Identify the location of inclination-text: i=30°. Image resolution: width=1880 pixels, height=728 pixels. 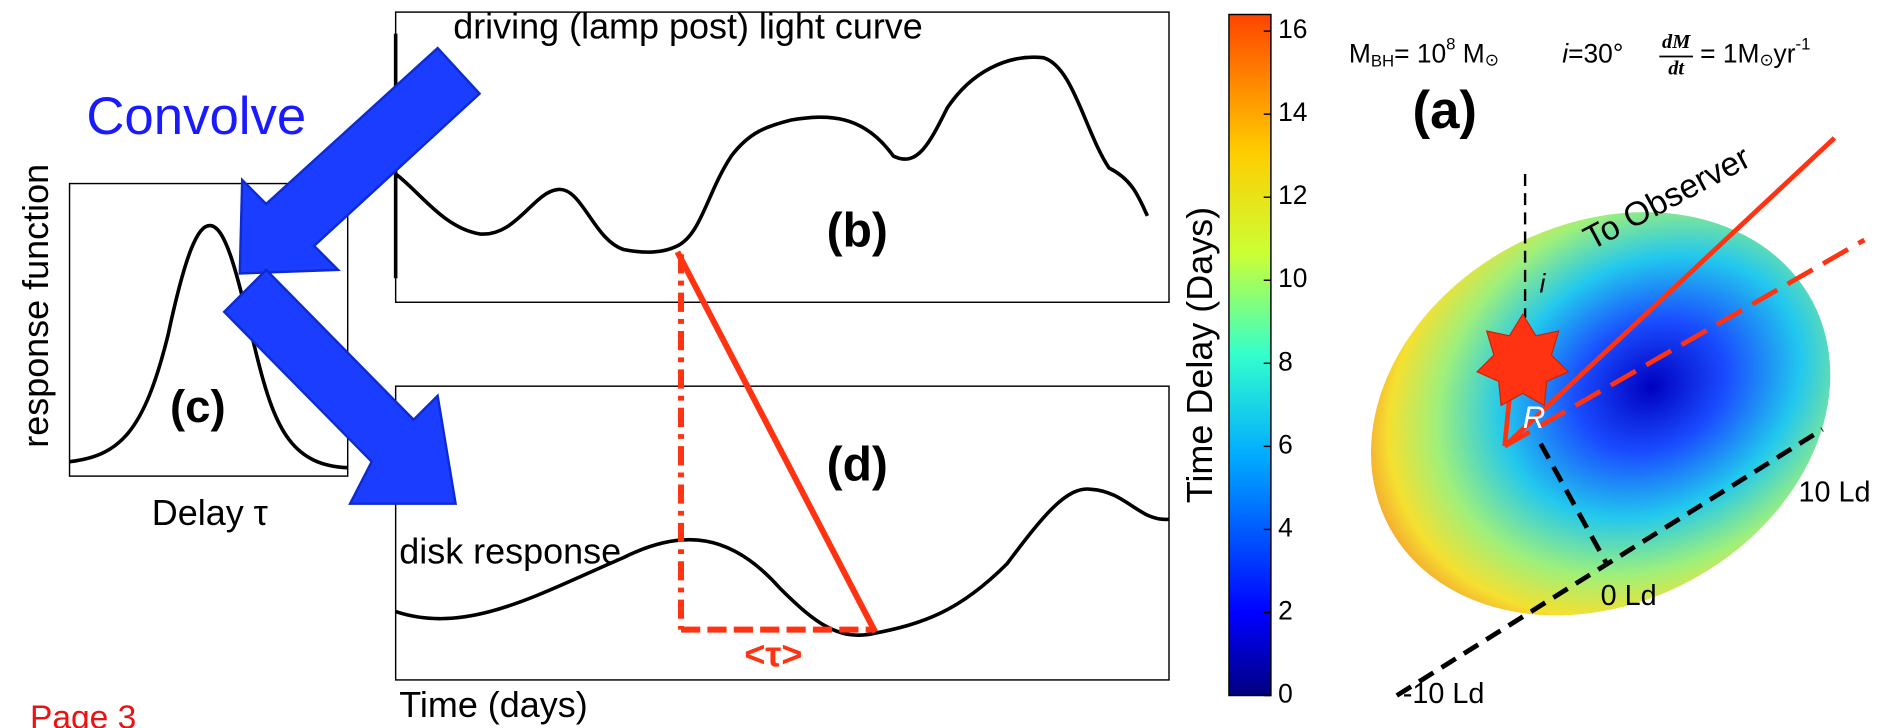
(1592, 53).